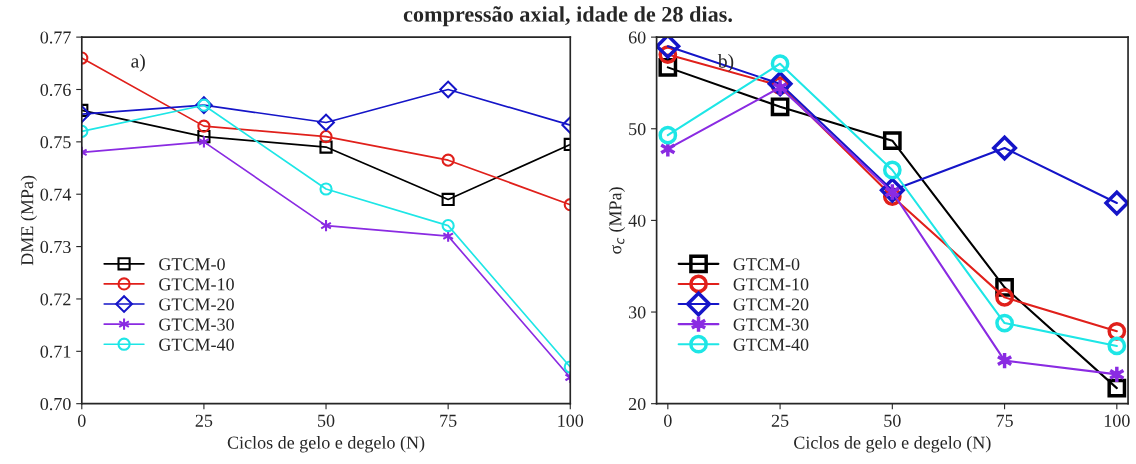  What do you see at coordinates (55, 142) in the screenshot?
I see `y-tick-label: 0.75` at bounding box center [55, 142].